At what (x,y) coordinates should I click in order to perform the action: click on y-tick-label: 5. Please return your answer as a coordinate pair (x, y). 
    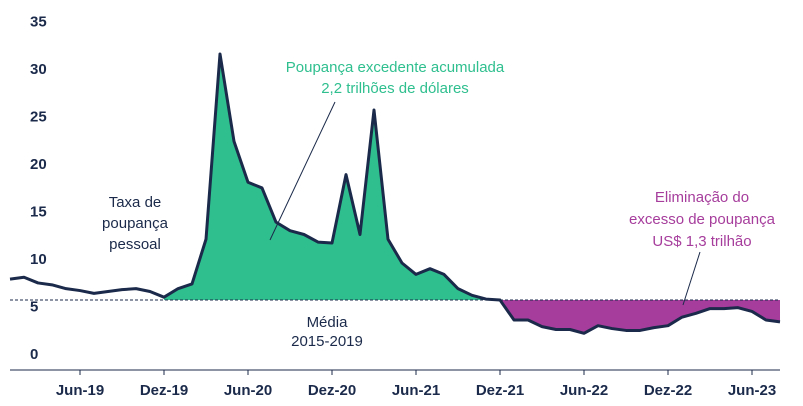
    Looking at the image, I should click on (34, 306).